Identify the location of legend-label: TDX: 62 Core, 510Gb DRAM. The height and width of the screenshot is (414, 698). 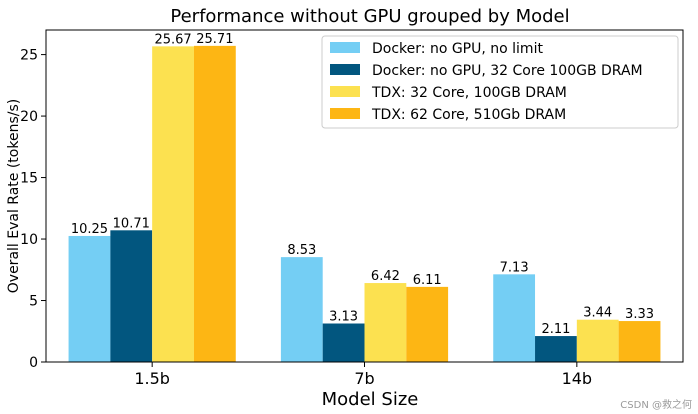
(468, 115).